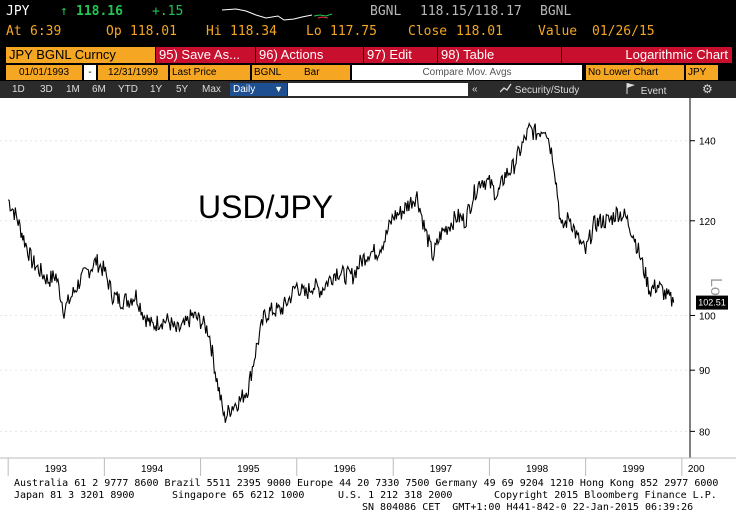  Describe the element at coordinates (653, 91) in the screenshot. I see `event-label: Event` at that location.